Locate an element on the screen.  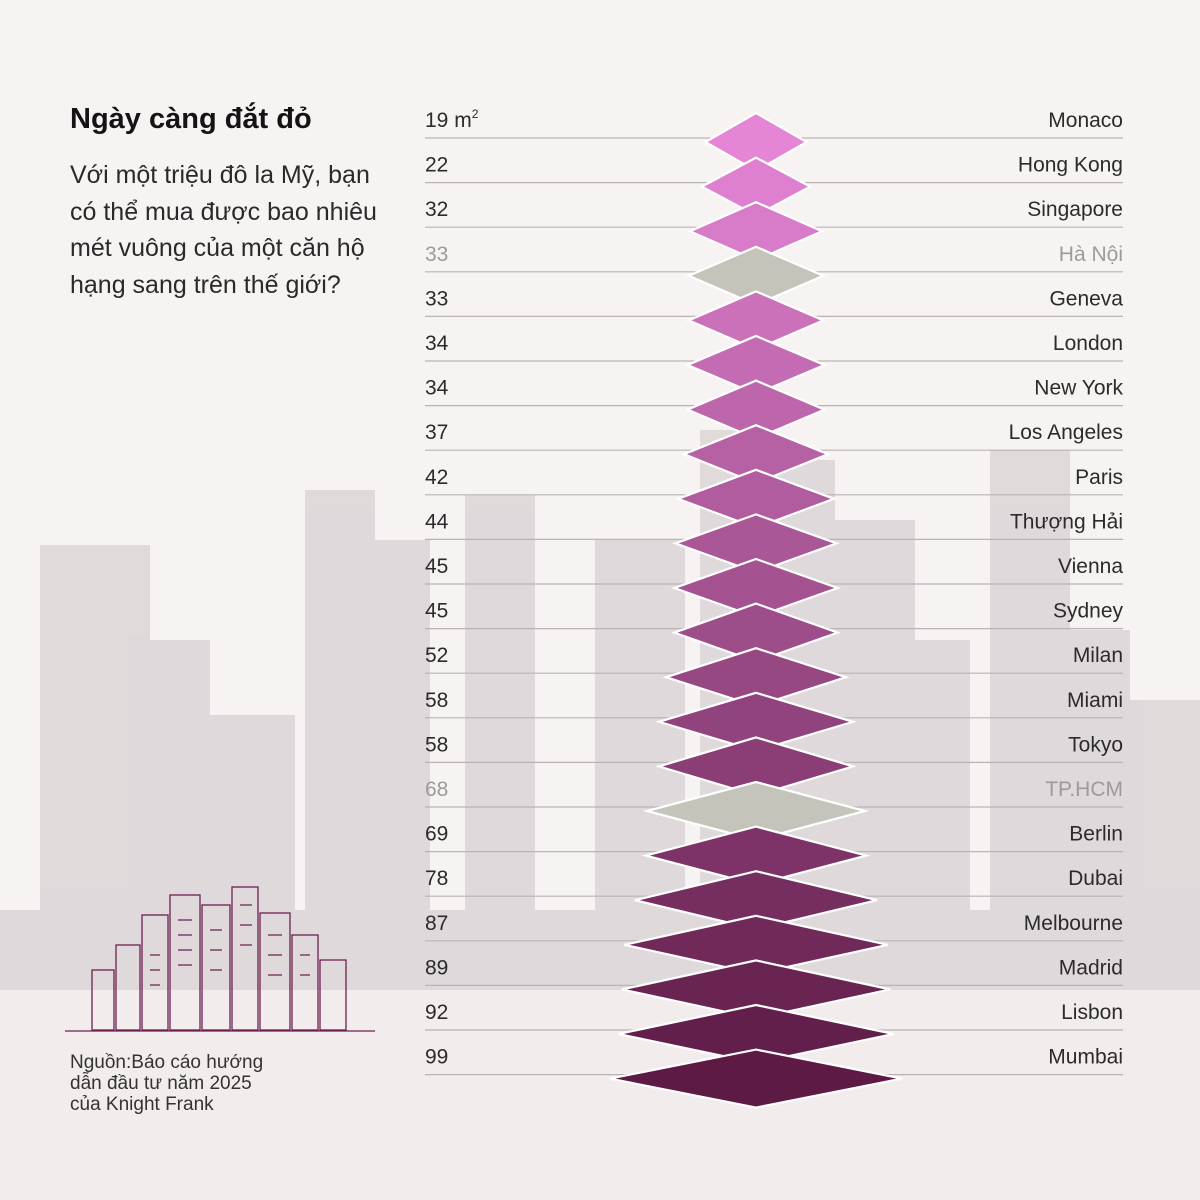
diamond-mumbai is located at coordinates (756, 1078).